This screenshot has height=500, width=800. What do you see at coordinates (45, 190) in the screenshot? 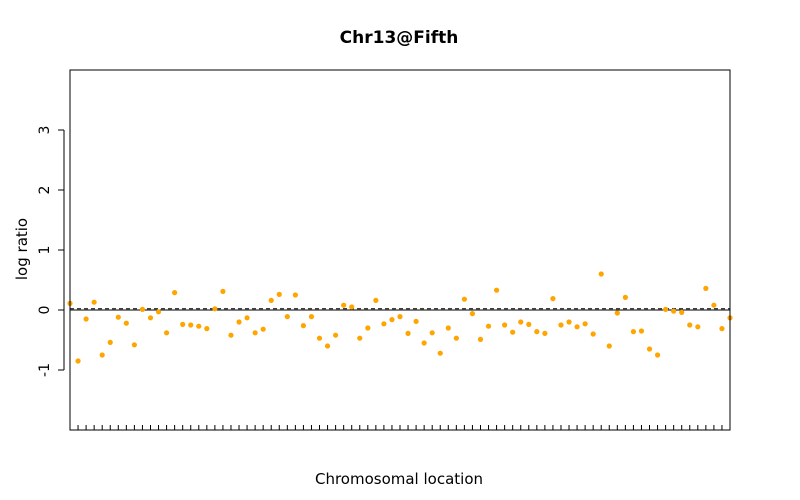
I see `y-tick-label: 2` at bounding box center [45, 190].